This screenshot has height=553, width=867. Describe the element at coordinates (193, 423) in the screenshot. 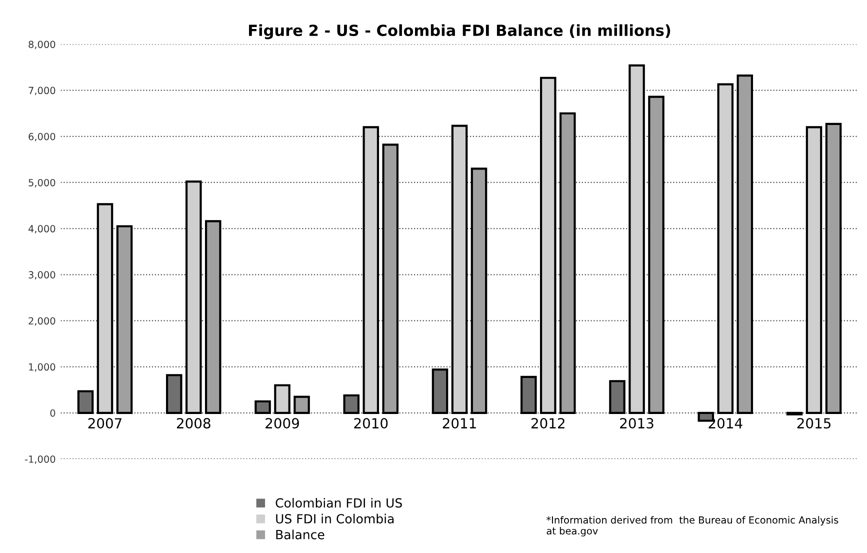

I see `x-tick-label: 2008` at that location.